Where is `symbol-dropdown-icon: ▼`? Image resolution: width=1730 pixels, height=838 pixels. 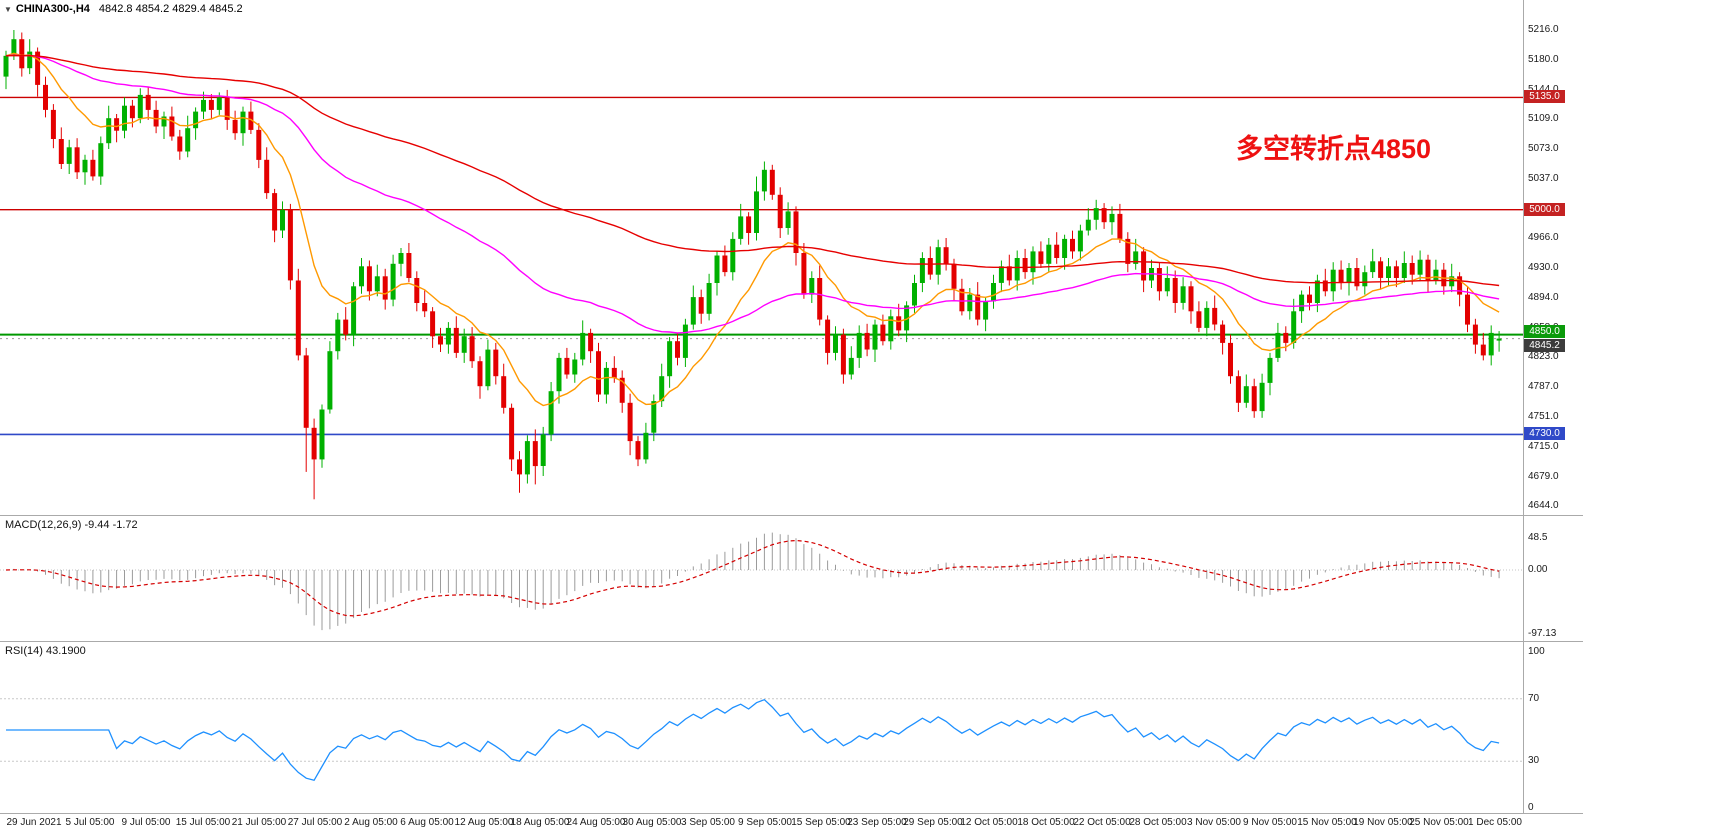
symbol-dropdown-icon: ▼ is located at coordinates (8, 9).